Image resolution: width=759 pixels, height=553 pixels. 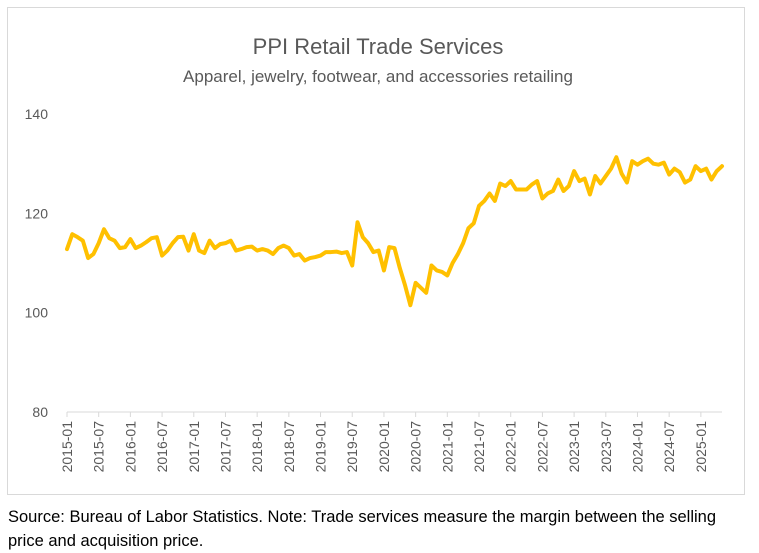 I want to click on x-tick-label: 2020-07, so click(x=416, y=447).